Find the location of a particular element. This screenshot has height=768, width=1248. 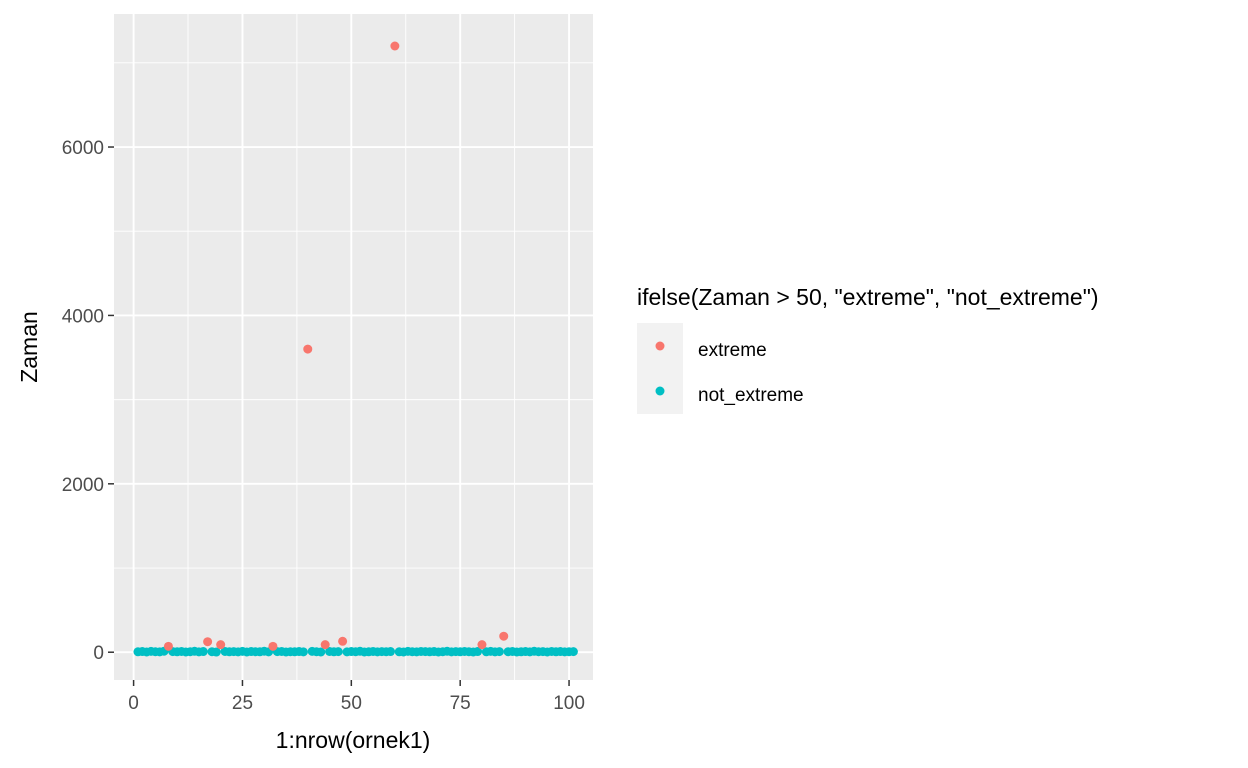

x-tick-labels: 0 25 50 75 100 is located at coordinates (356, 703).